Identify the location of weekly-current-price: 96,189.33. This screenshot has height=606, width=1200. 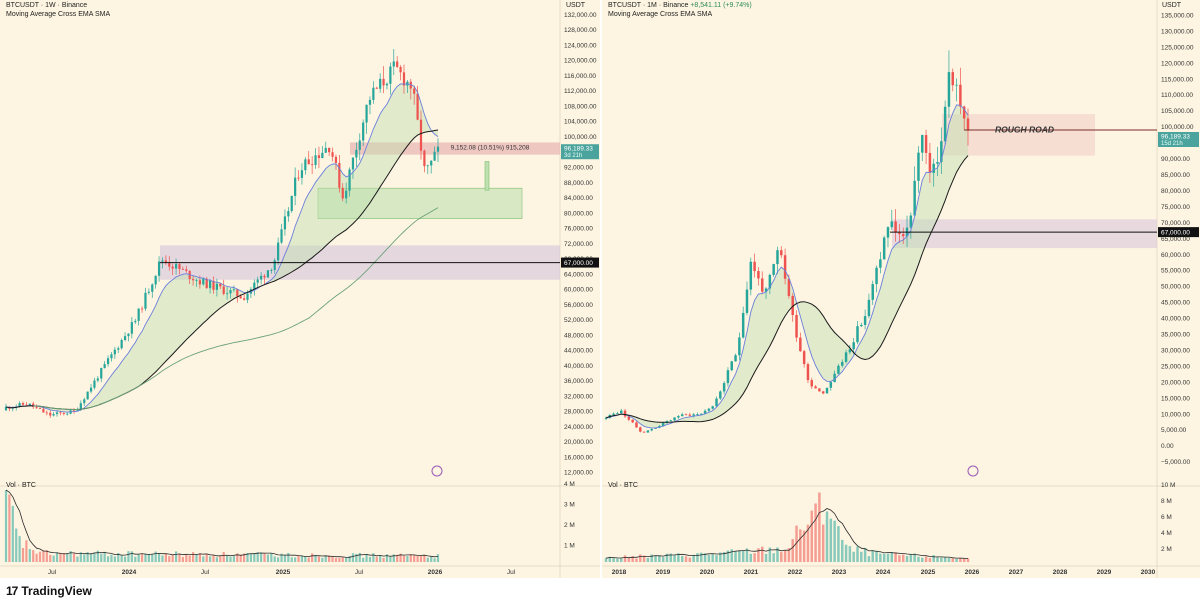
(578, 149).